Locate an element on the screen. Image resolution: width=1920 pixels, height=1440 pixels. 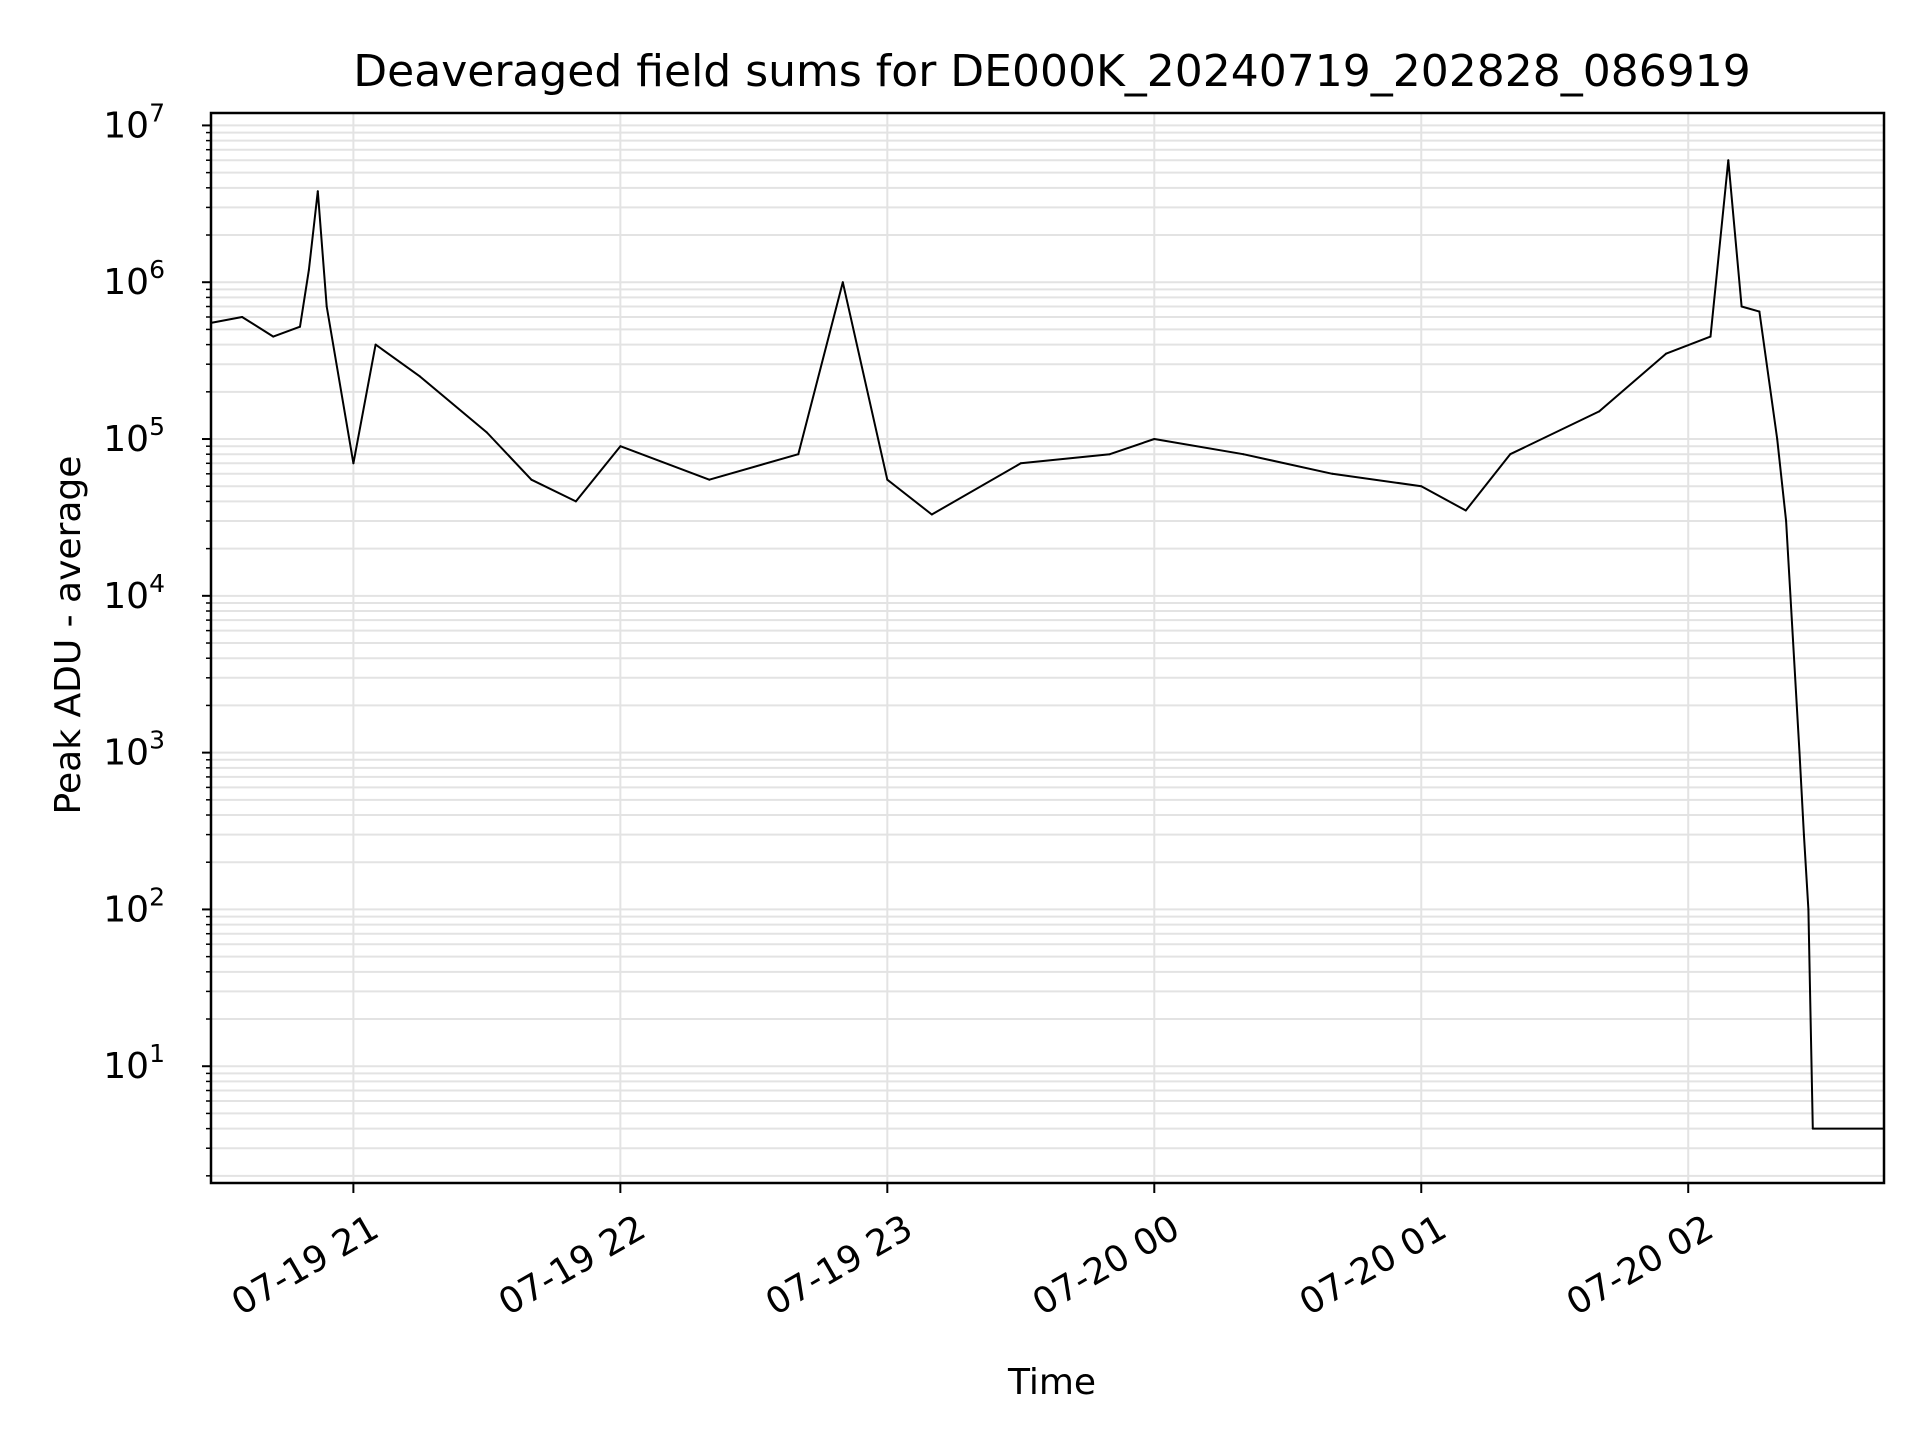
x-axis-label: Time is located at coordinates (1051, 1382).